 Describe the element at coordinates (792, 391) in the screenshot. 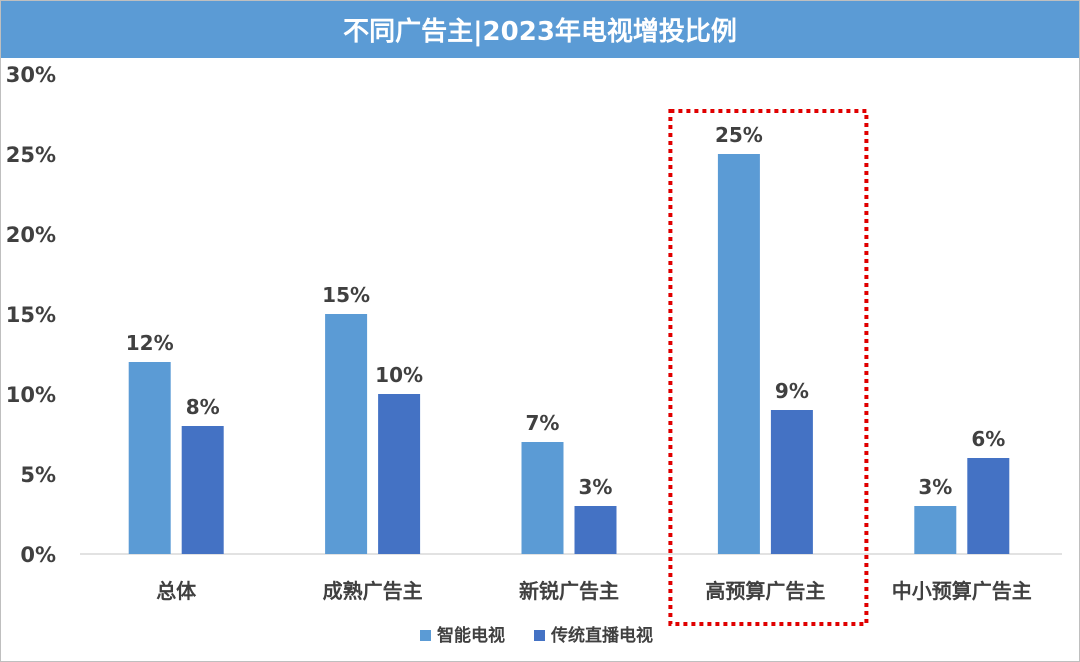

I see `data-label: 9%` at that location.